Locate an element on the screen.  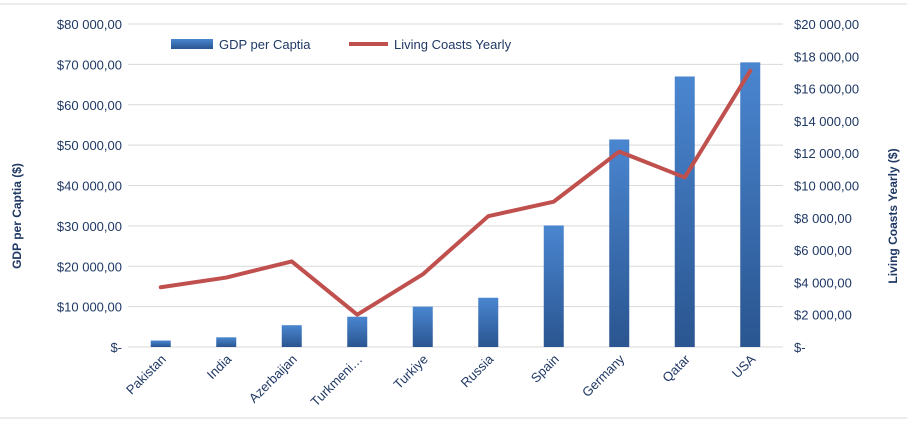
category-label: Spain is located at coordinates (545, 369).